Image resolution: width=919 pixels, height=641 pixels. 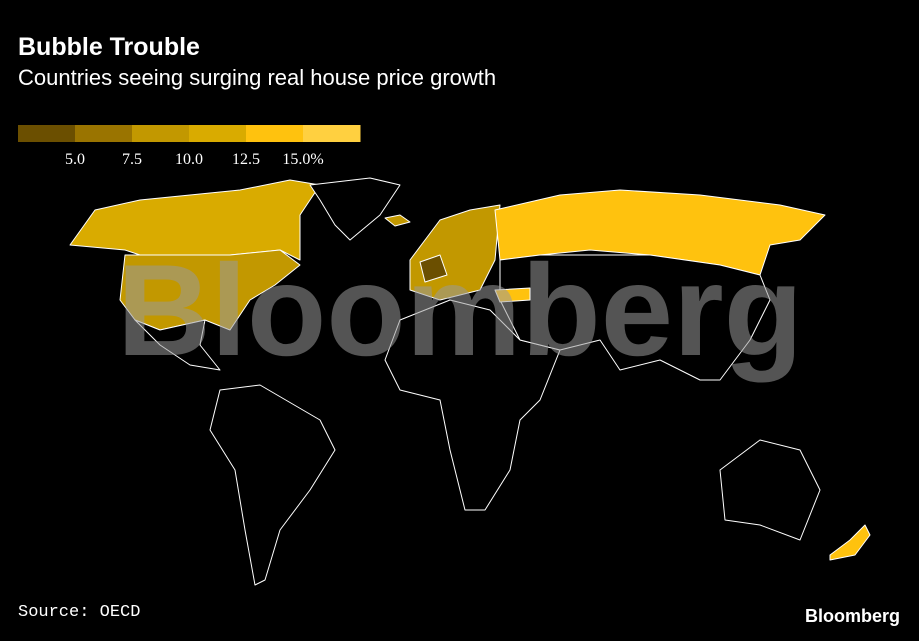 What do you see at coordinates (355, 209) in the screenshot?
I see `greenland` at bounding box center [355, 209].